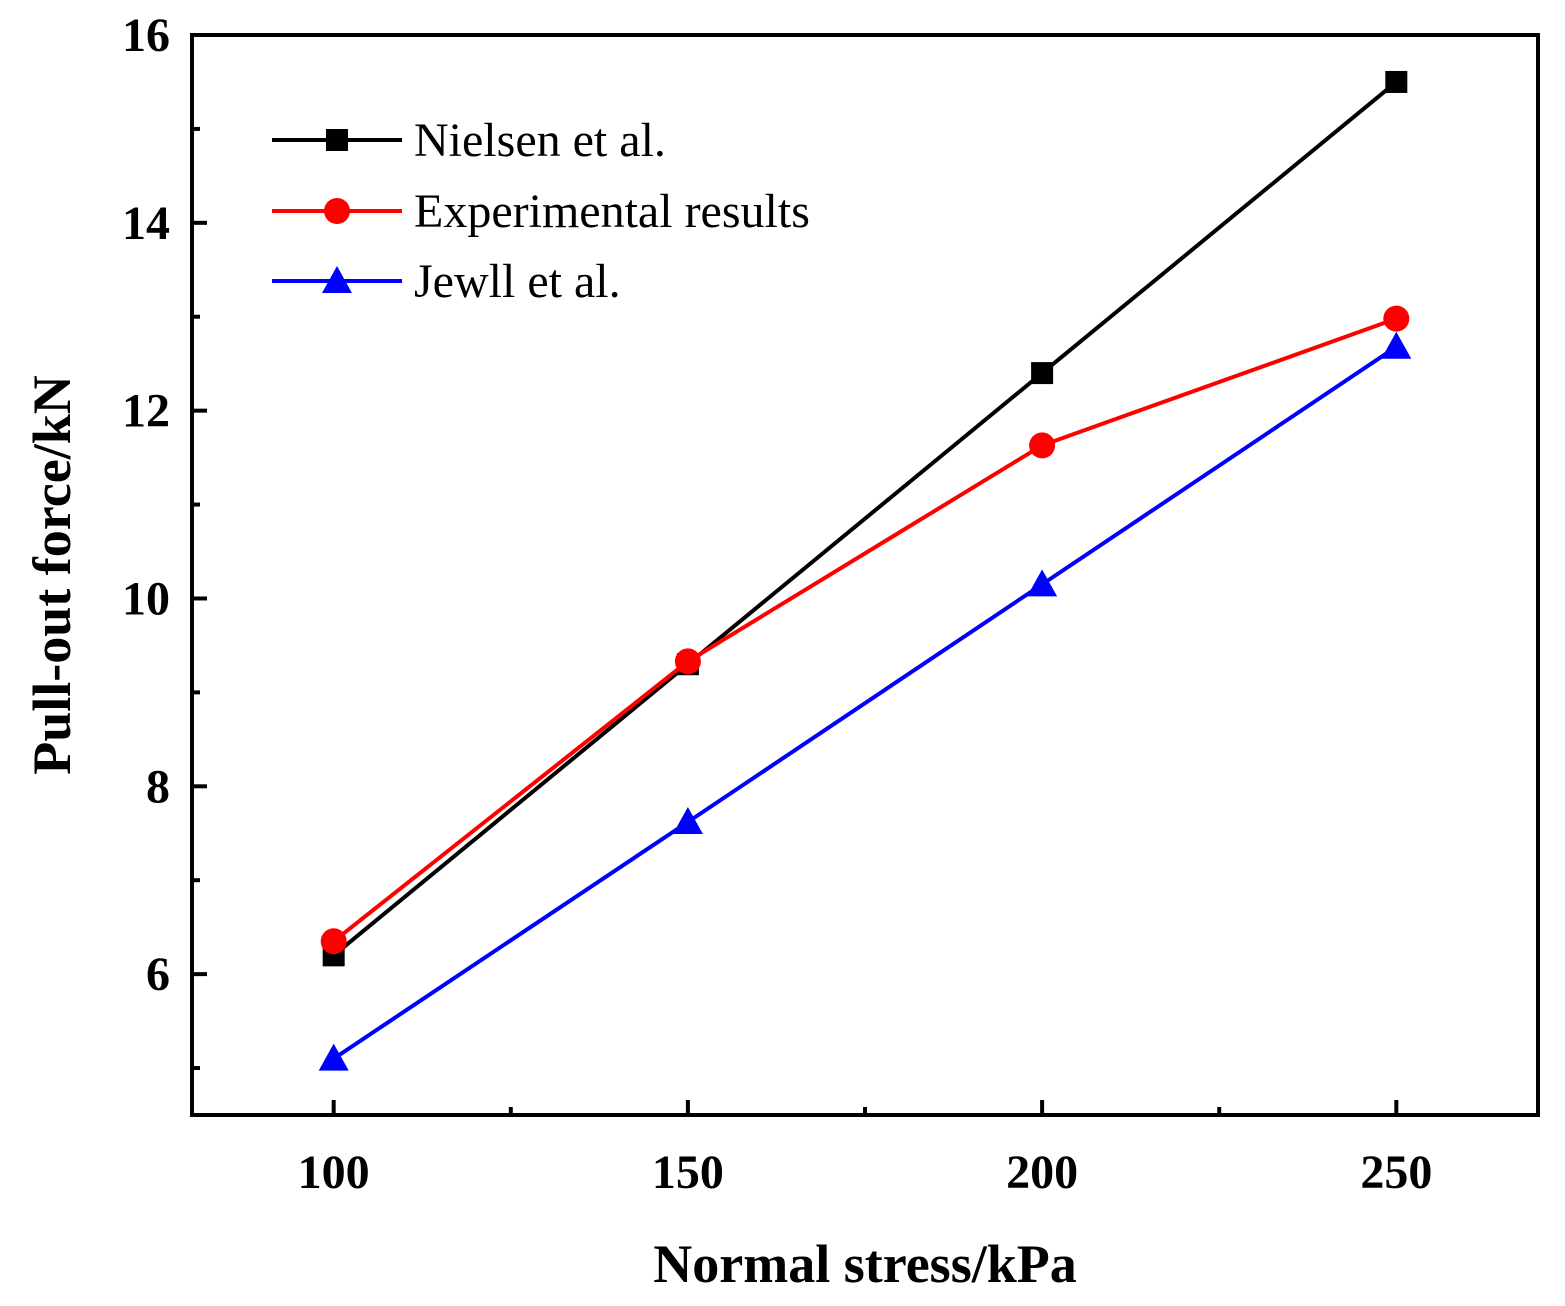  I want to click on y-tick-label: 10, so click(146, 598).